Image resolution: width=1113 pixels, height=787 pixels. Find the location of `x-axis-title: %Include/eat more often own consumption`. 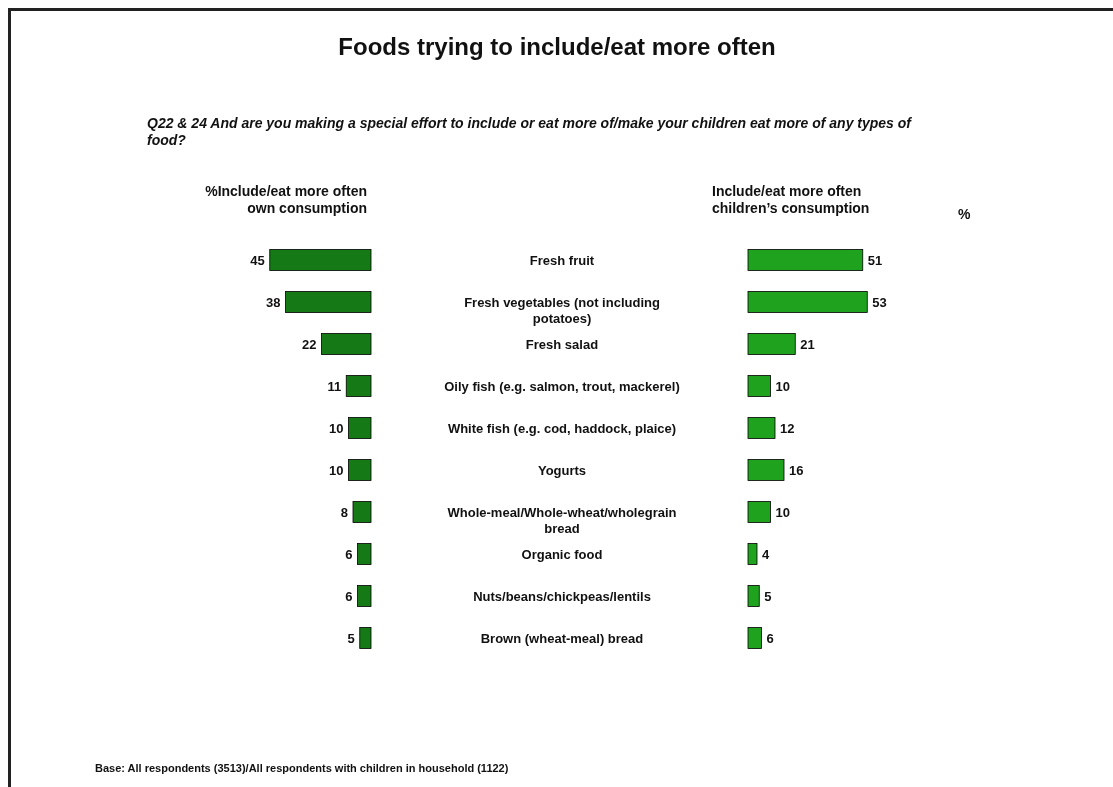

x-axis-title: %Include/eat more often own consumption is located at coordinates (286, 199).